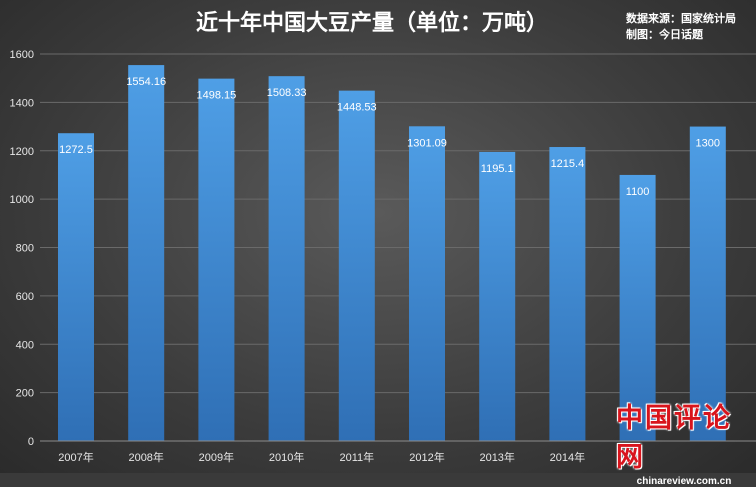  What do you see at coordinates (216, 457) in the screenshot?
I see `x-tick-label: 2009年` at bounding box center [216, 457].